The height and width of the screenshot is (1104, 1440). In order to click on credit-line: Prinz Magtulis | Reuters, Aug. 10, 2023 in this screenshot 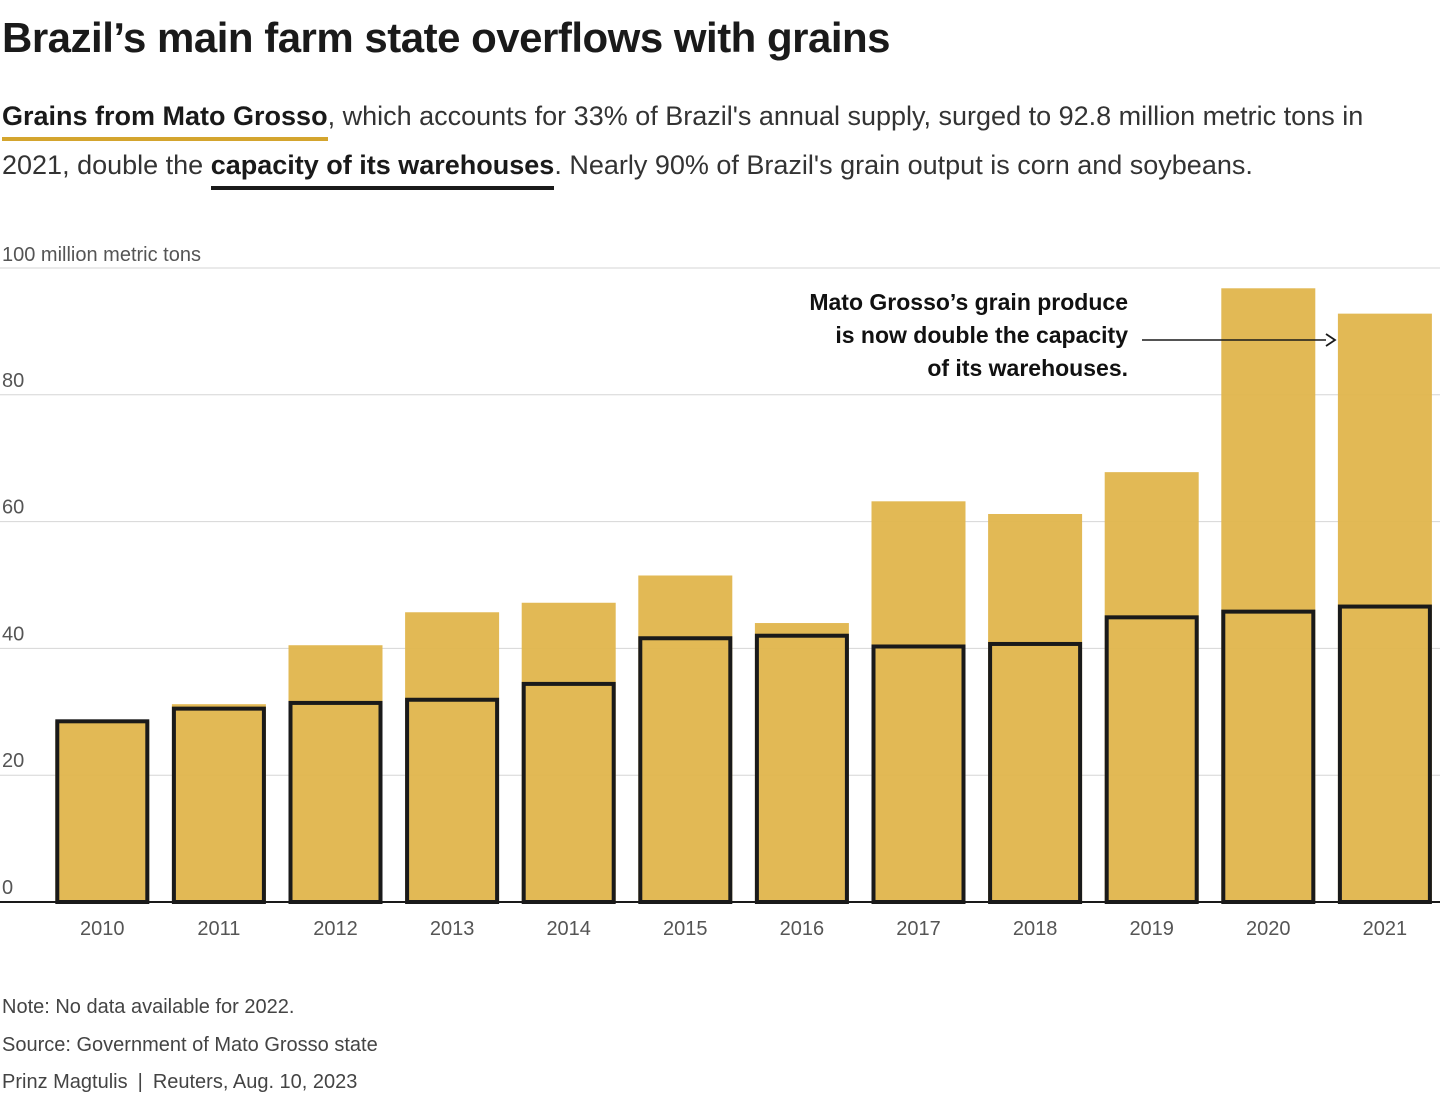, I will do `click(179, 1082)`.